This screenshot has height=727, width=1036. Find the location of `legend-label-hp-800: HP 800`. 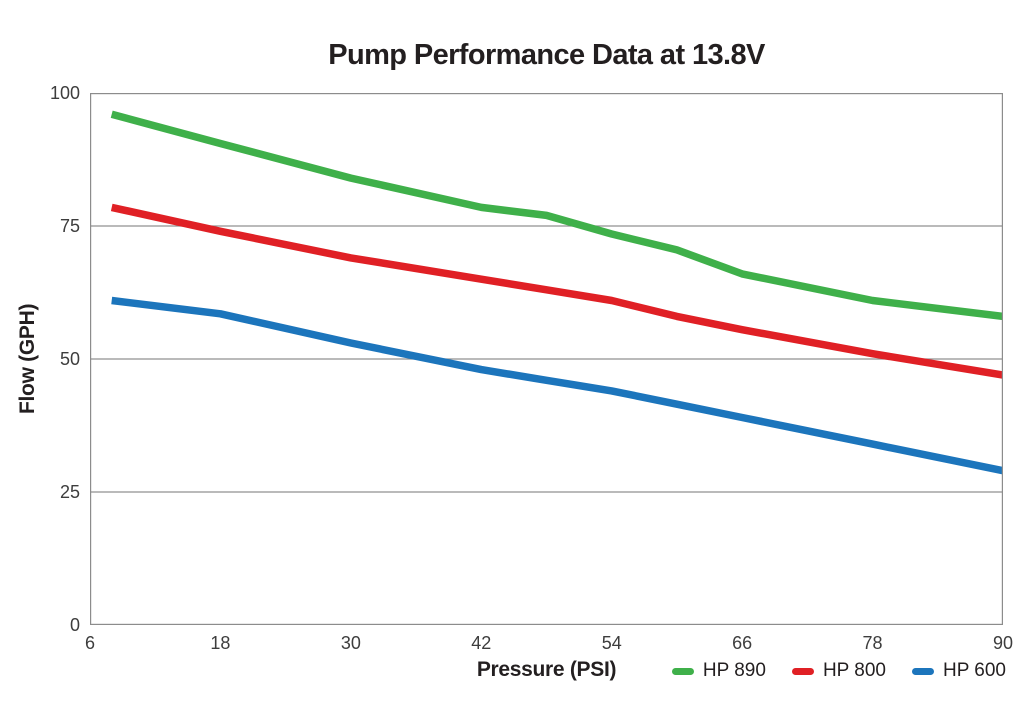

legend-label-hp-800: HP 800 is located at coordinates (854, 670).